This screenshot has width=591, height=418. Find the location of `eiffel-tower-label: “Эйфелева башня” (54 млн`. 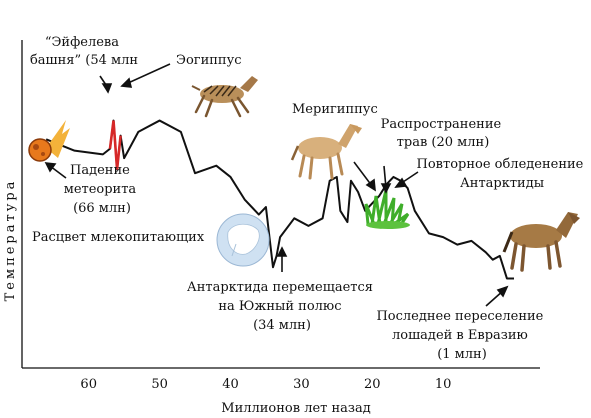

eiffel-tower-label: “Эйфелева башня” (54 млн is located at coordinates (84, 51).